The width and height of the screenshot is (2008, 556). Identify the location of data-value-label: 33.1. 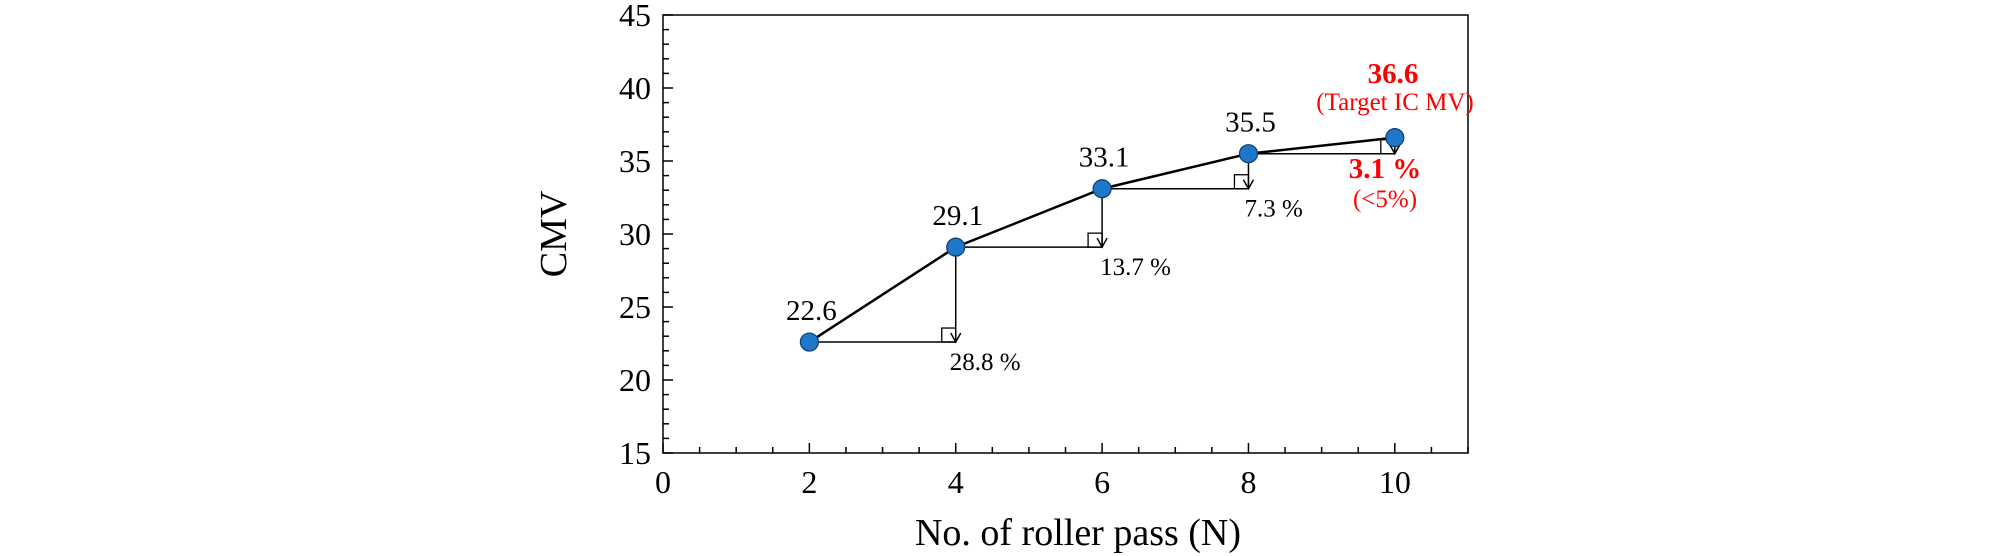
(1104, 158).